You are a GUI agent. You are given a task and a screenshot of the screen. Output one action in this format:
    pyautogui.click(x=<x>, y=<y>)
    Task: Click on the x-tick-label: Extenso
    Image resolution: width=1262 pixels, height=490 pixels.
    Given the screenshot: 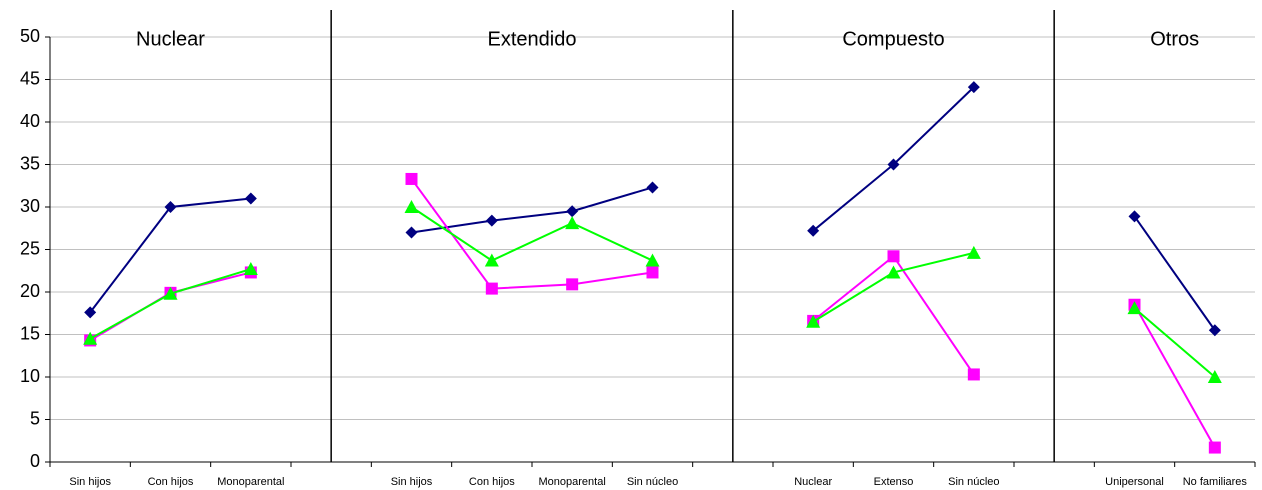 What is the action you would take?
    pyautogui.click(x=894, y=482)
    